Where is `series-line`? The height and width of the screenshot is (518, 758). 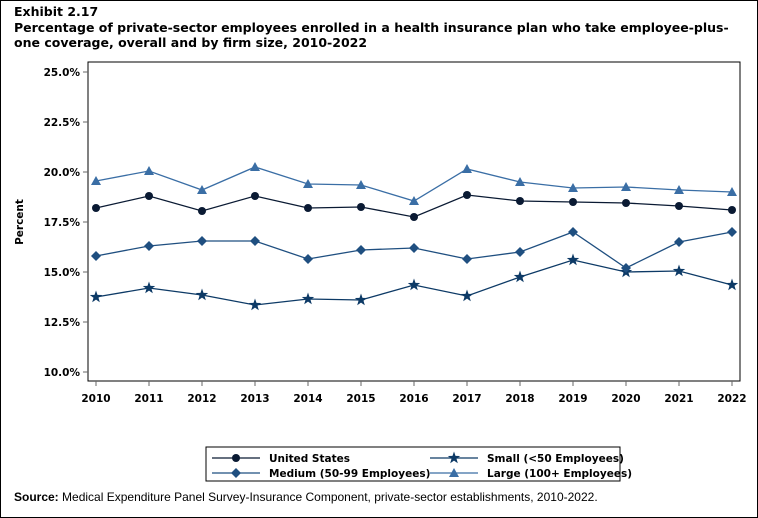 series-line is located at coordinates (414, 184).